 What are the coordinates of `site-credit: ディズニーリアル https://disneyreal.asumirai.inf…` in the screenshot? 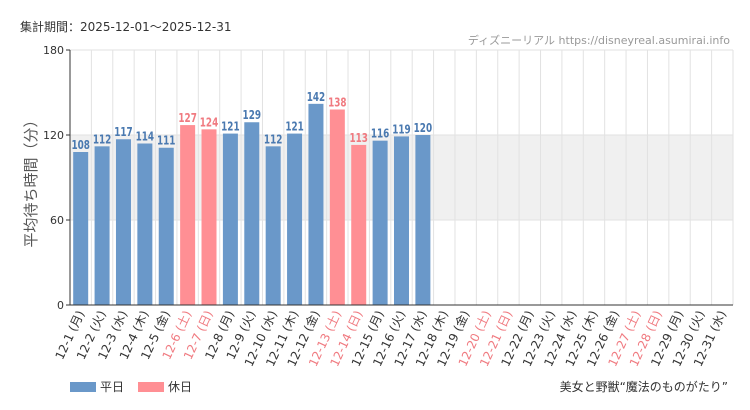 It's located at (598, 40).